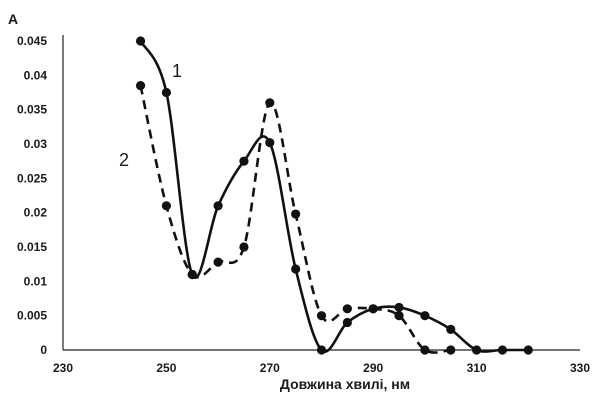  Describe the element at coordinates (36, 144) in the screenshot. I see `y-tick-label: 0.03` at that location.